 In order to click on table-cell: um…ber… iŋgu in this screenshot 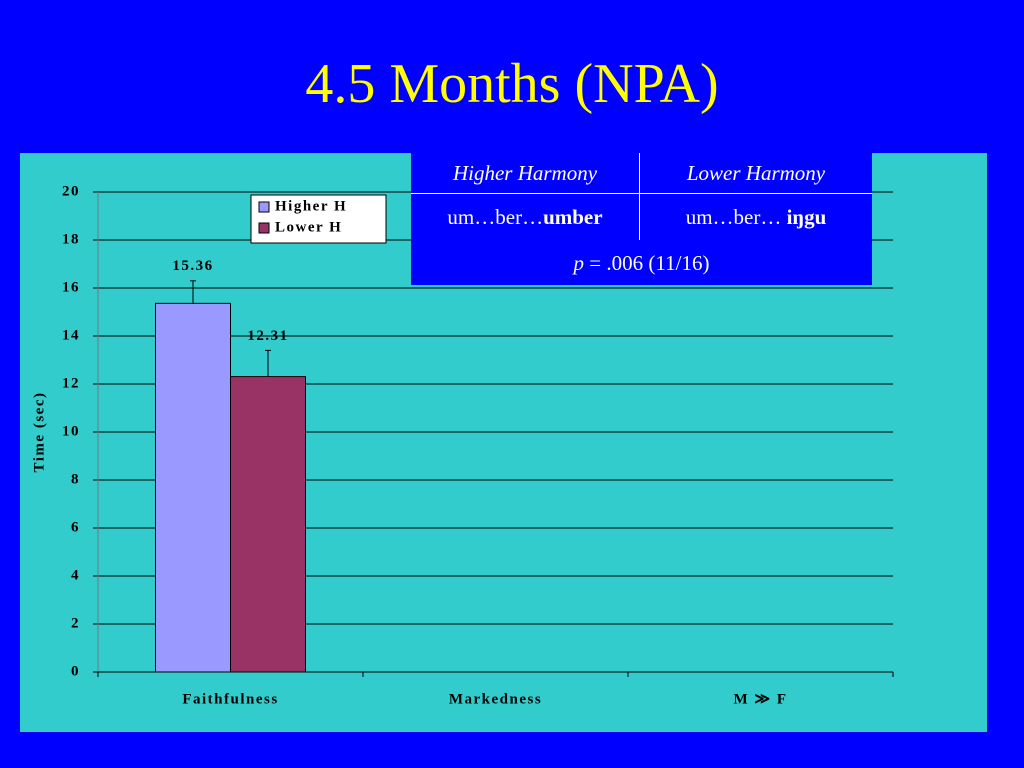, I will do `click(756, 217)`.